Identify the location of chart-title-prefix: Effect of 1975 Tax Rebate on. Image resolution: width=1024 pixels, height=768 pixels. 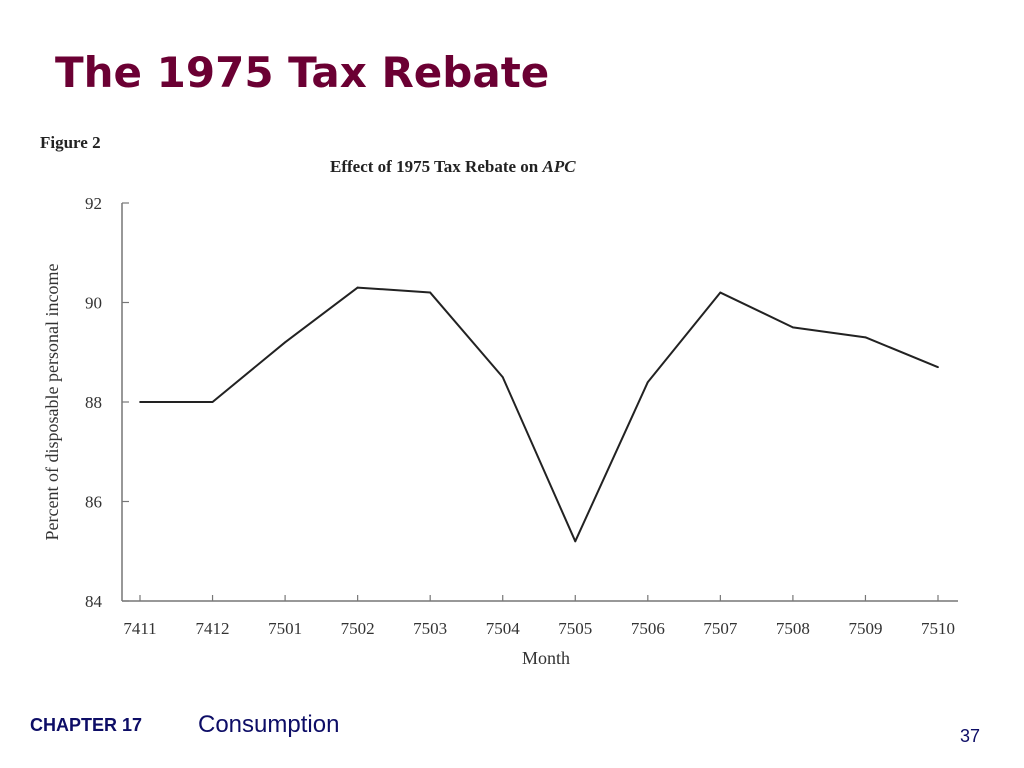
(436, 166).